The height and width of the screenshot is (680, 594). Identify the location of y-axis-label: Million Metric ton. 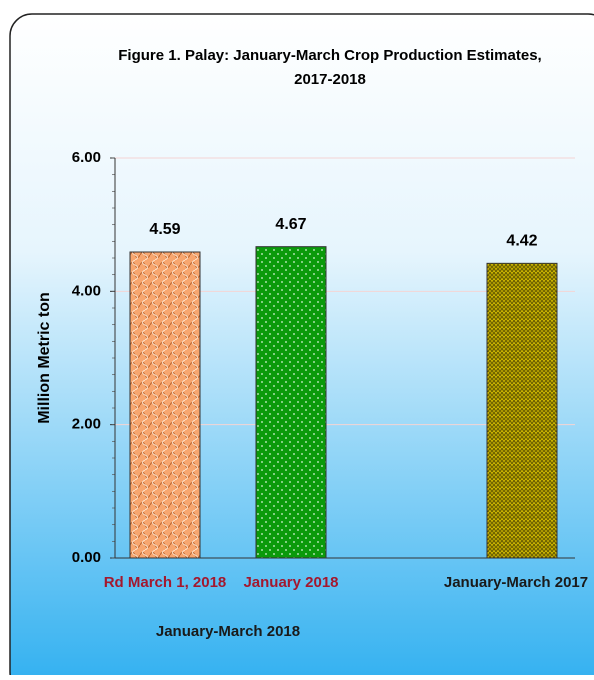
(44, 358).